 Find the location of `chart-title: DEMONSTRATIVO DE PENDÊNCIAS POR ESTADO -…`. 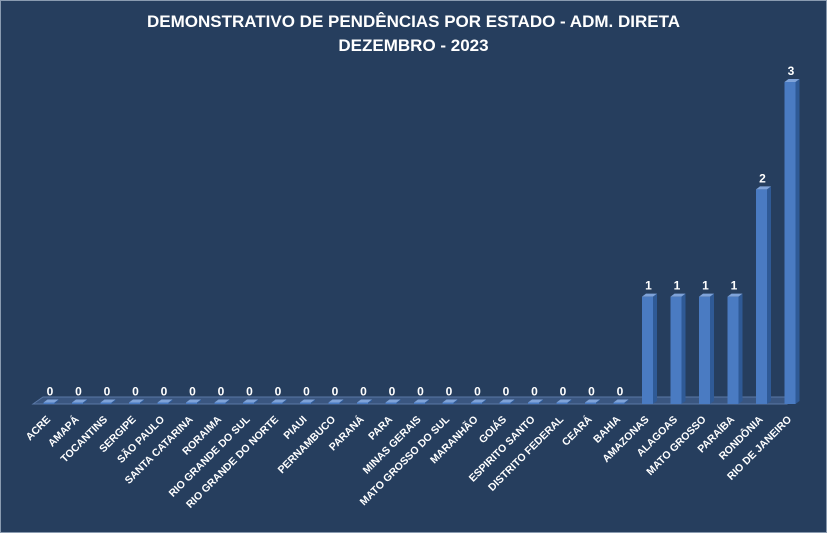

chart-title: DEMONSTRATIVO DE PENDÊNCIAS POR ESTADO -… is located at coordinates (413, 21).